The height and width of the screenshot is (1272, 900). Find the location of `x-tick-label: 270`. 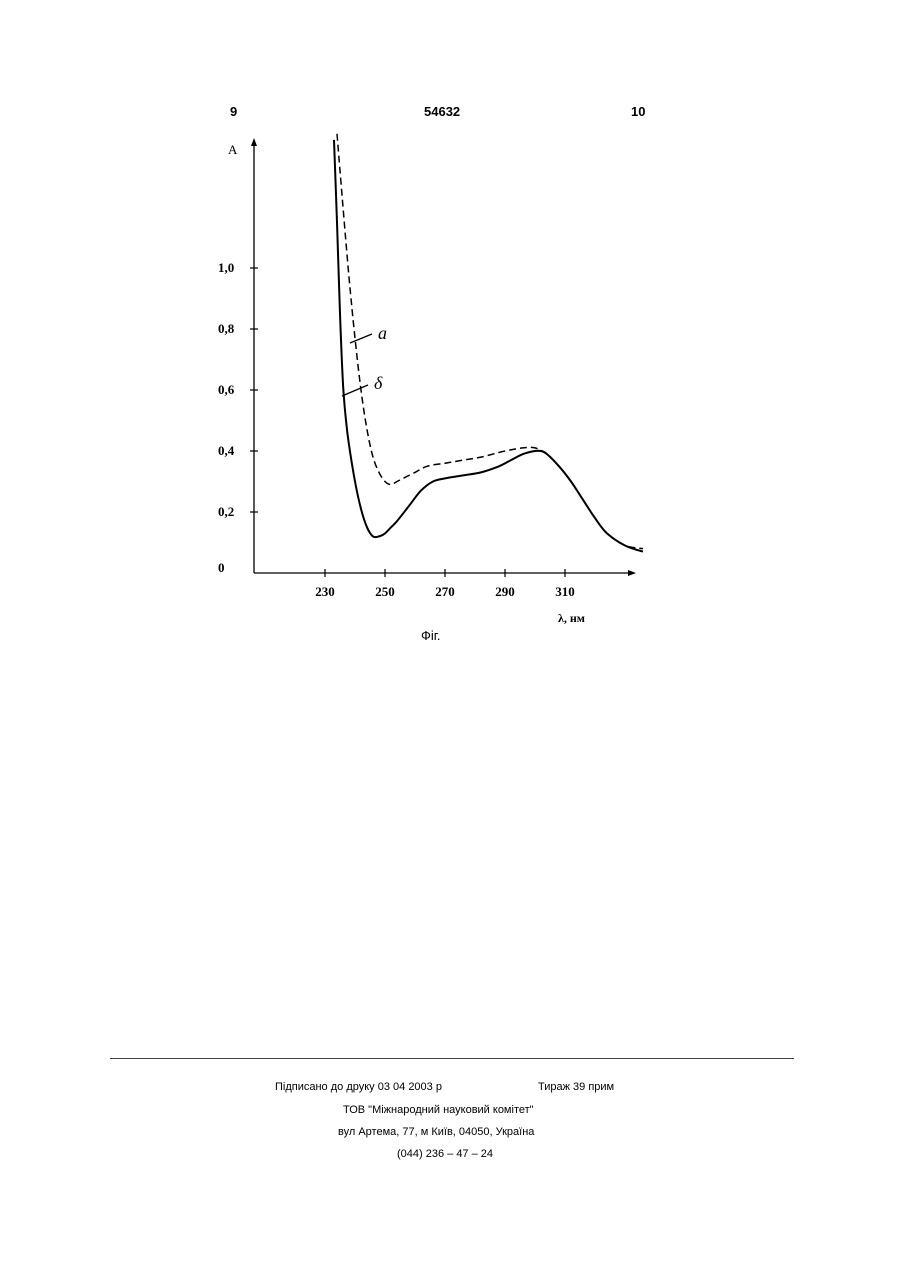

x-tick-label: 270 is located at coordinates (445, 591).